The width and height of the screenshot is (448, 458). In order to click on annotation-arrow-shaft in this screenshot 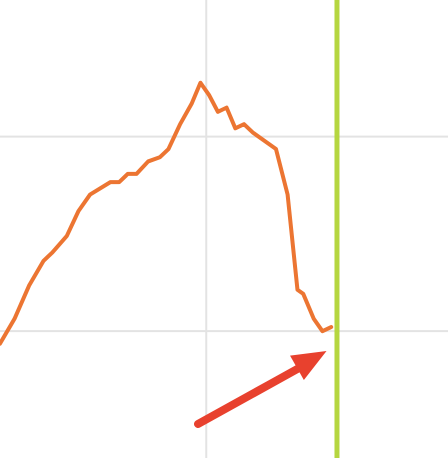, I will do `click(251, 394)`.